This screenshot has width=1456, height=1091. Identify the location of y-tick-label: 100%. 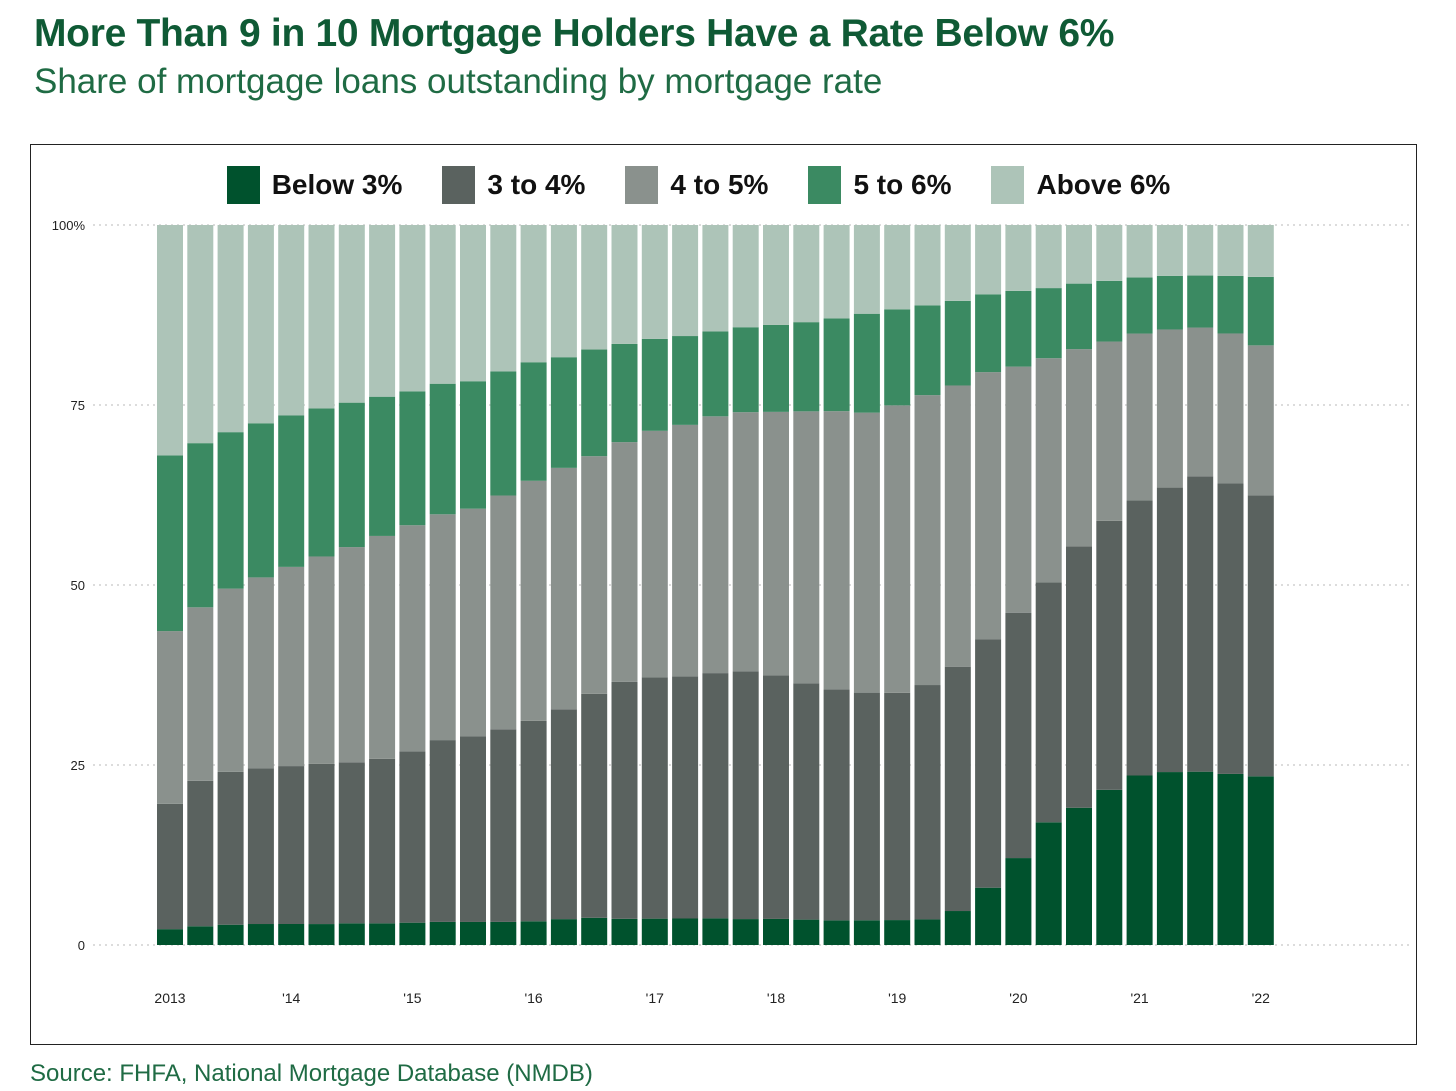
(69, 225).